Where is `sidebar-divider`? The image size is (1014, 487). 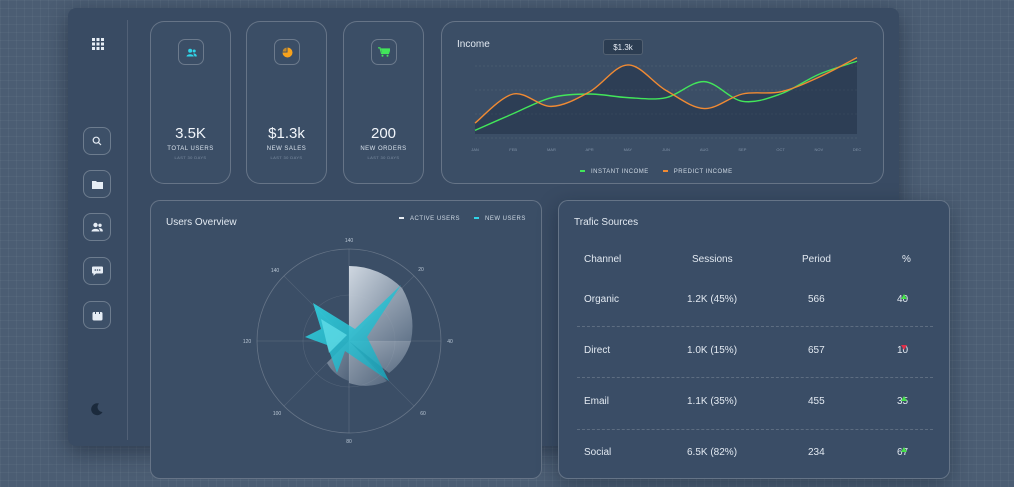
sidebar-divider is located at coordinates (127, 230).